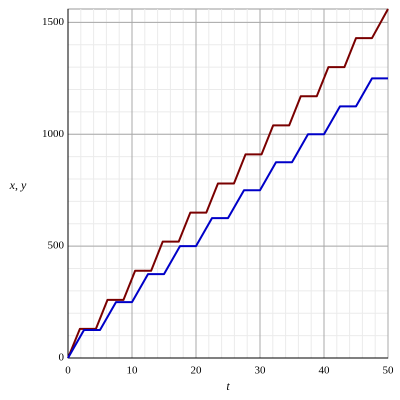  I want to click on y-tick-label: 500, so click(56, 246).